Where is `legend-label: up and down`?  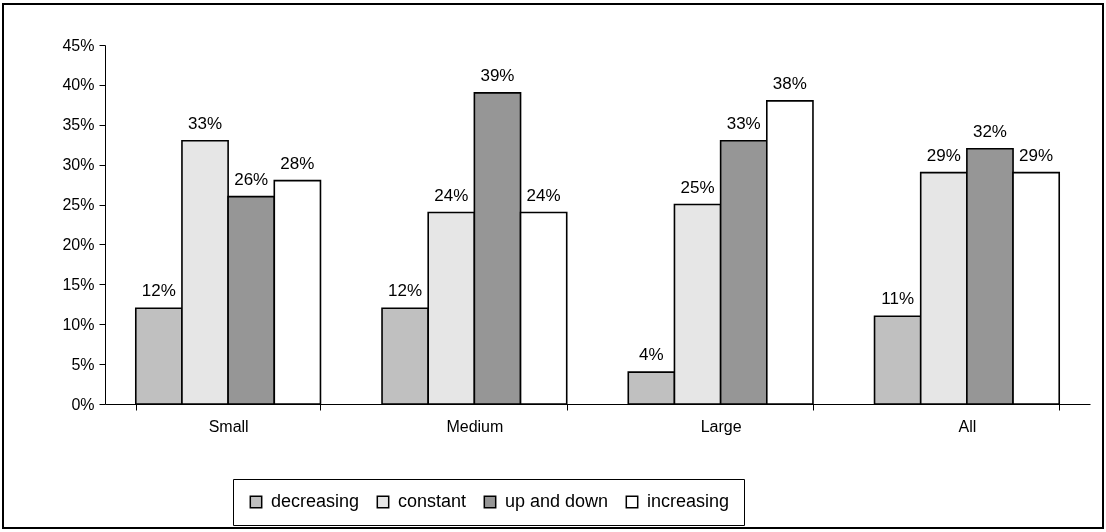 legend-label: up and down is located at coordinates (557, 501).